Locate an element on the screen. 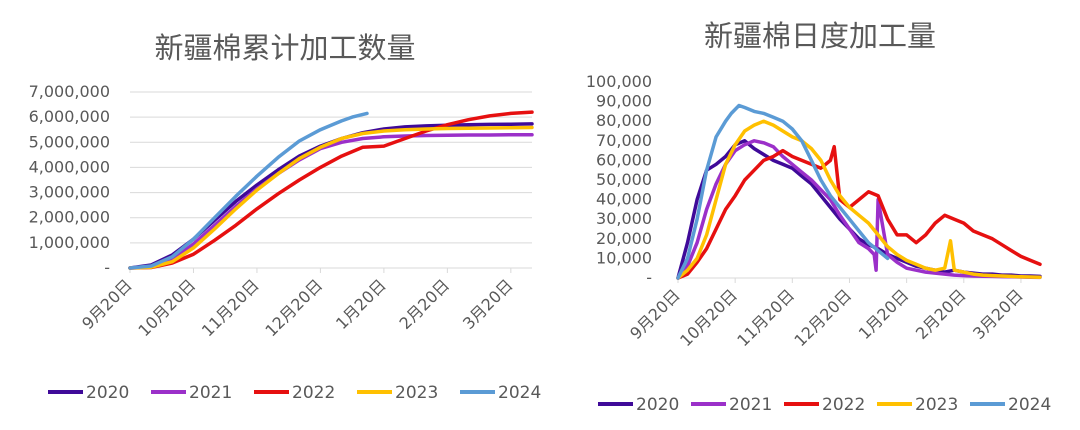 This screenshot has height=430, width=1080. daily-x-tick-label: 2月20日 is located at coordinates (941, 314).